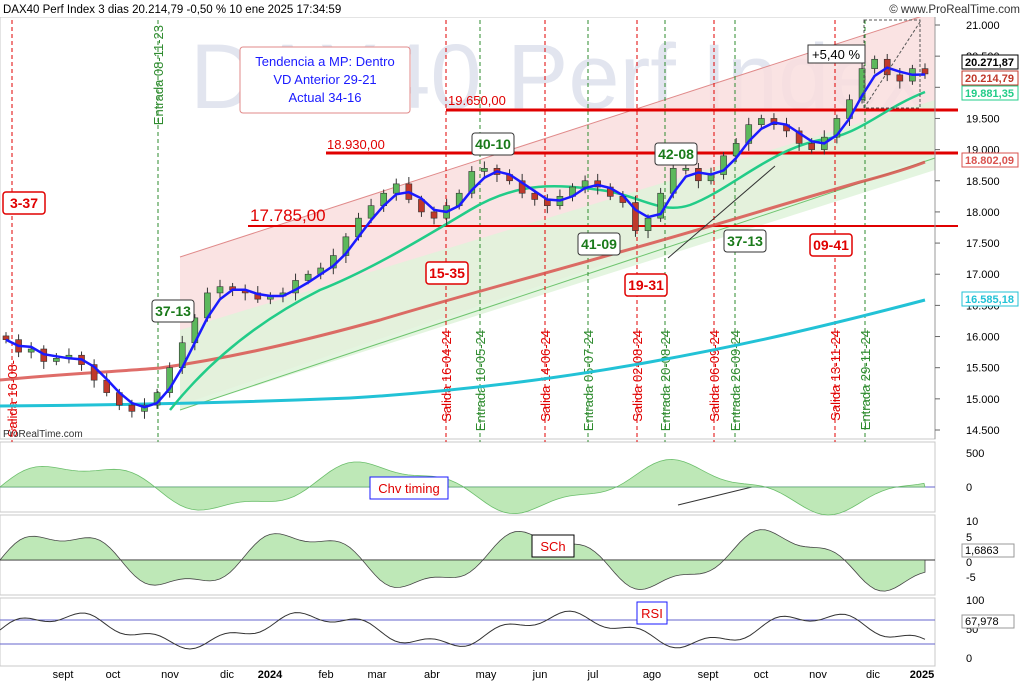 The height and width of the screenshot is (683, 1024). What do you see at coordinates (975, 454) in the screenshot?
I see `chv-tick: 500` at bounding box center [975, 454].